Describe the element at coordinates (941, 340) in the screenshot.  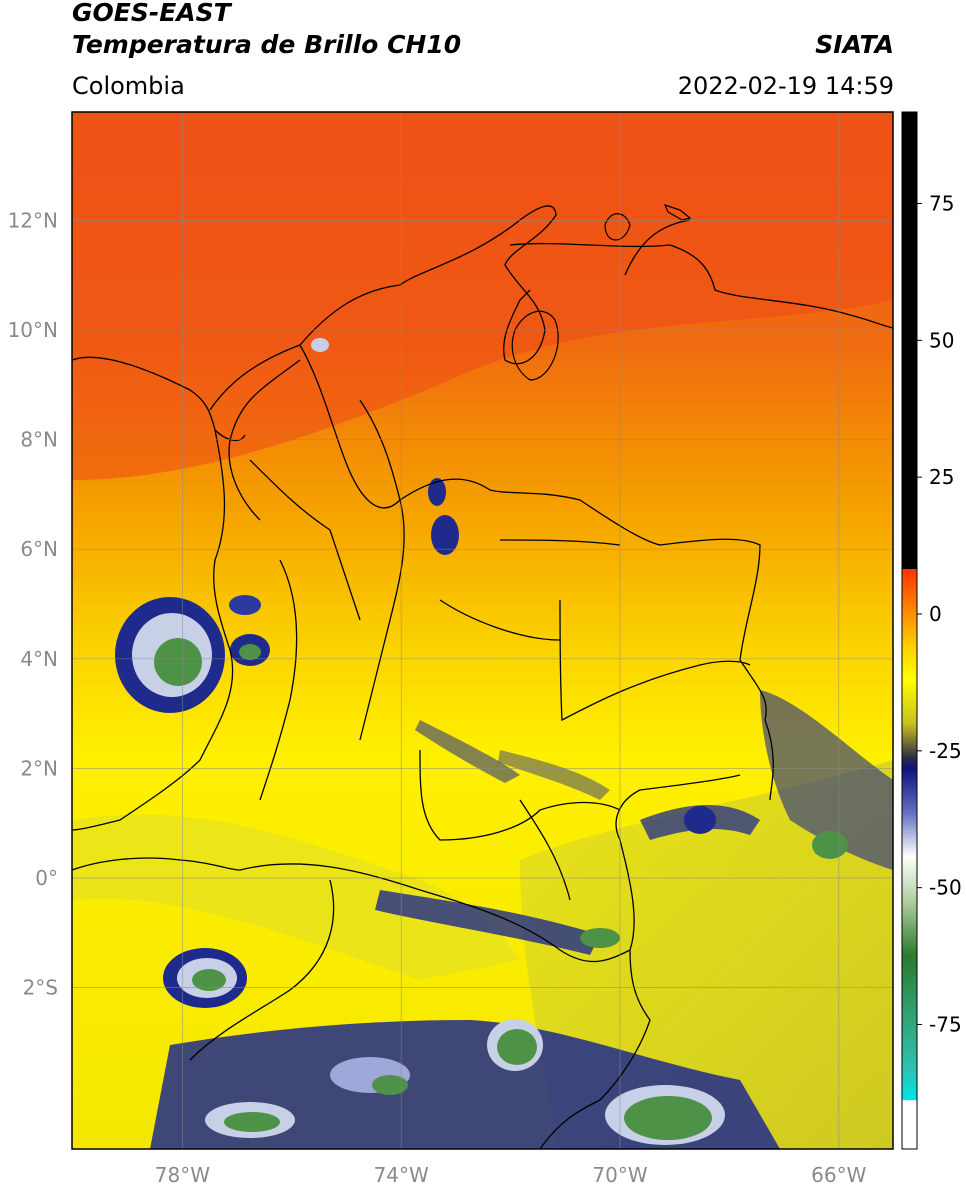
I see `colorbar-tick-label: 50` at that location.